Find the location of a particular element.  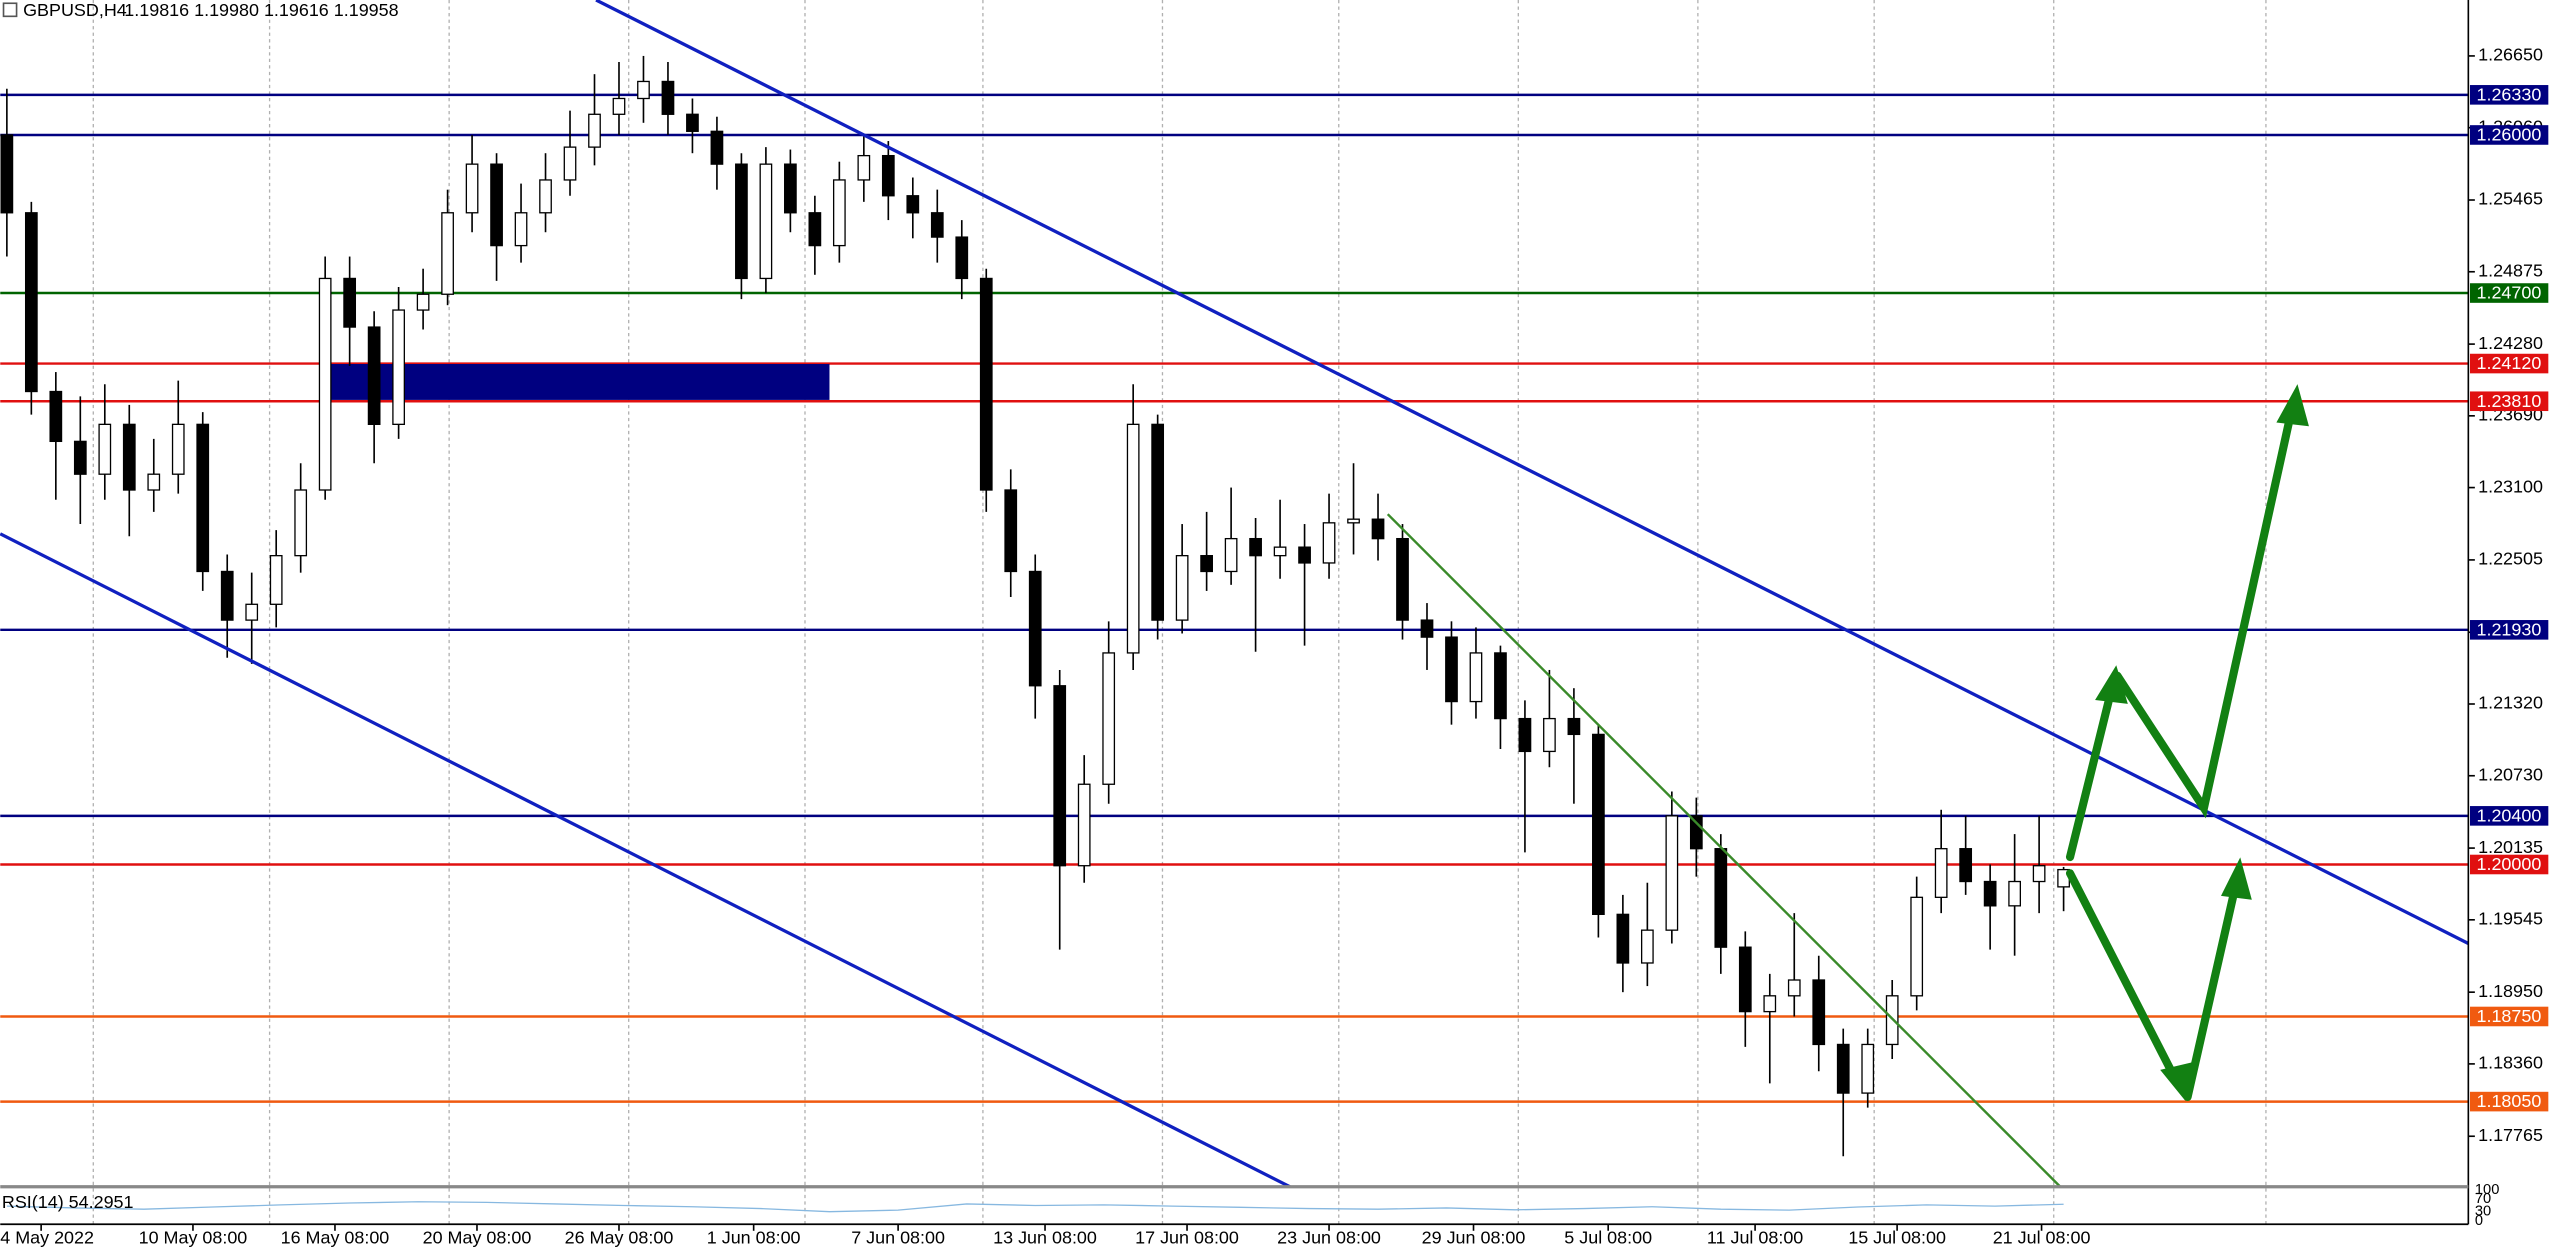

level-label: 1.26330 is located at coordinates (2509, 94).